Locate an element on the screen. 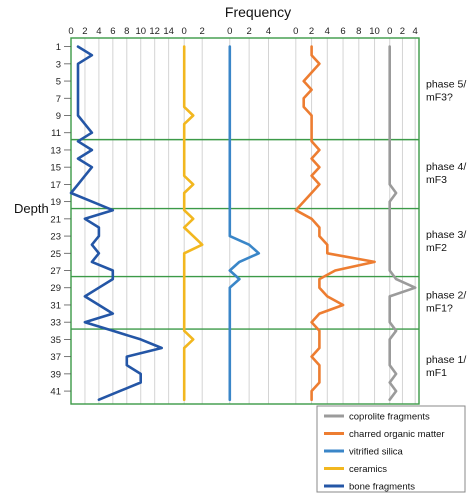 The image size is (474, 495). series-line-coprolite-fragments is located at coordinates (402, 223).